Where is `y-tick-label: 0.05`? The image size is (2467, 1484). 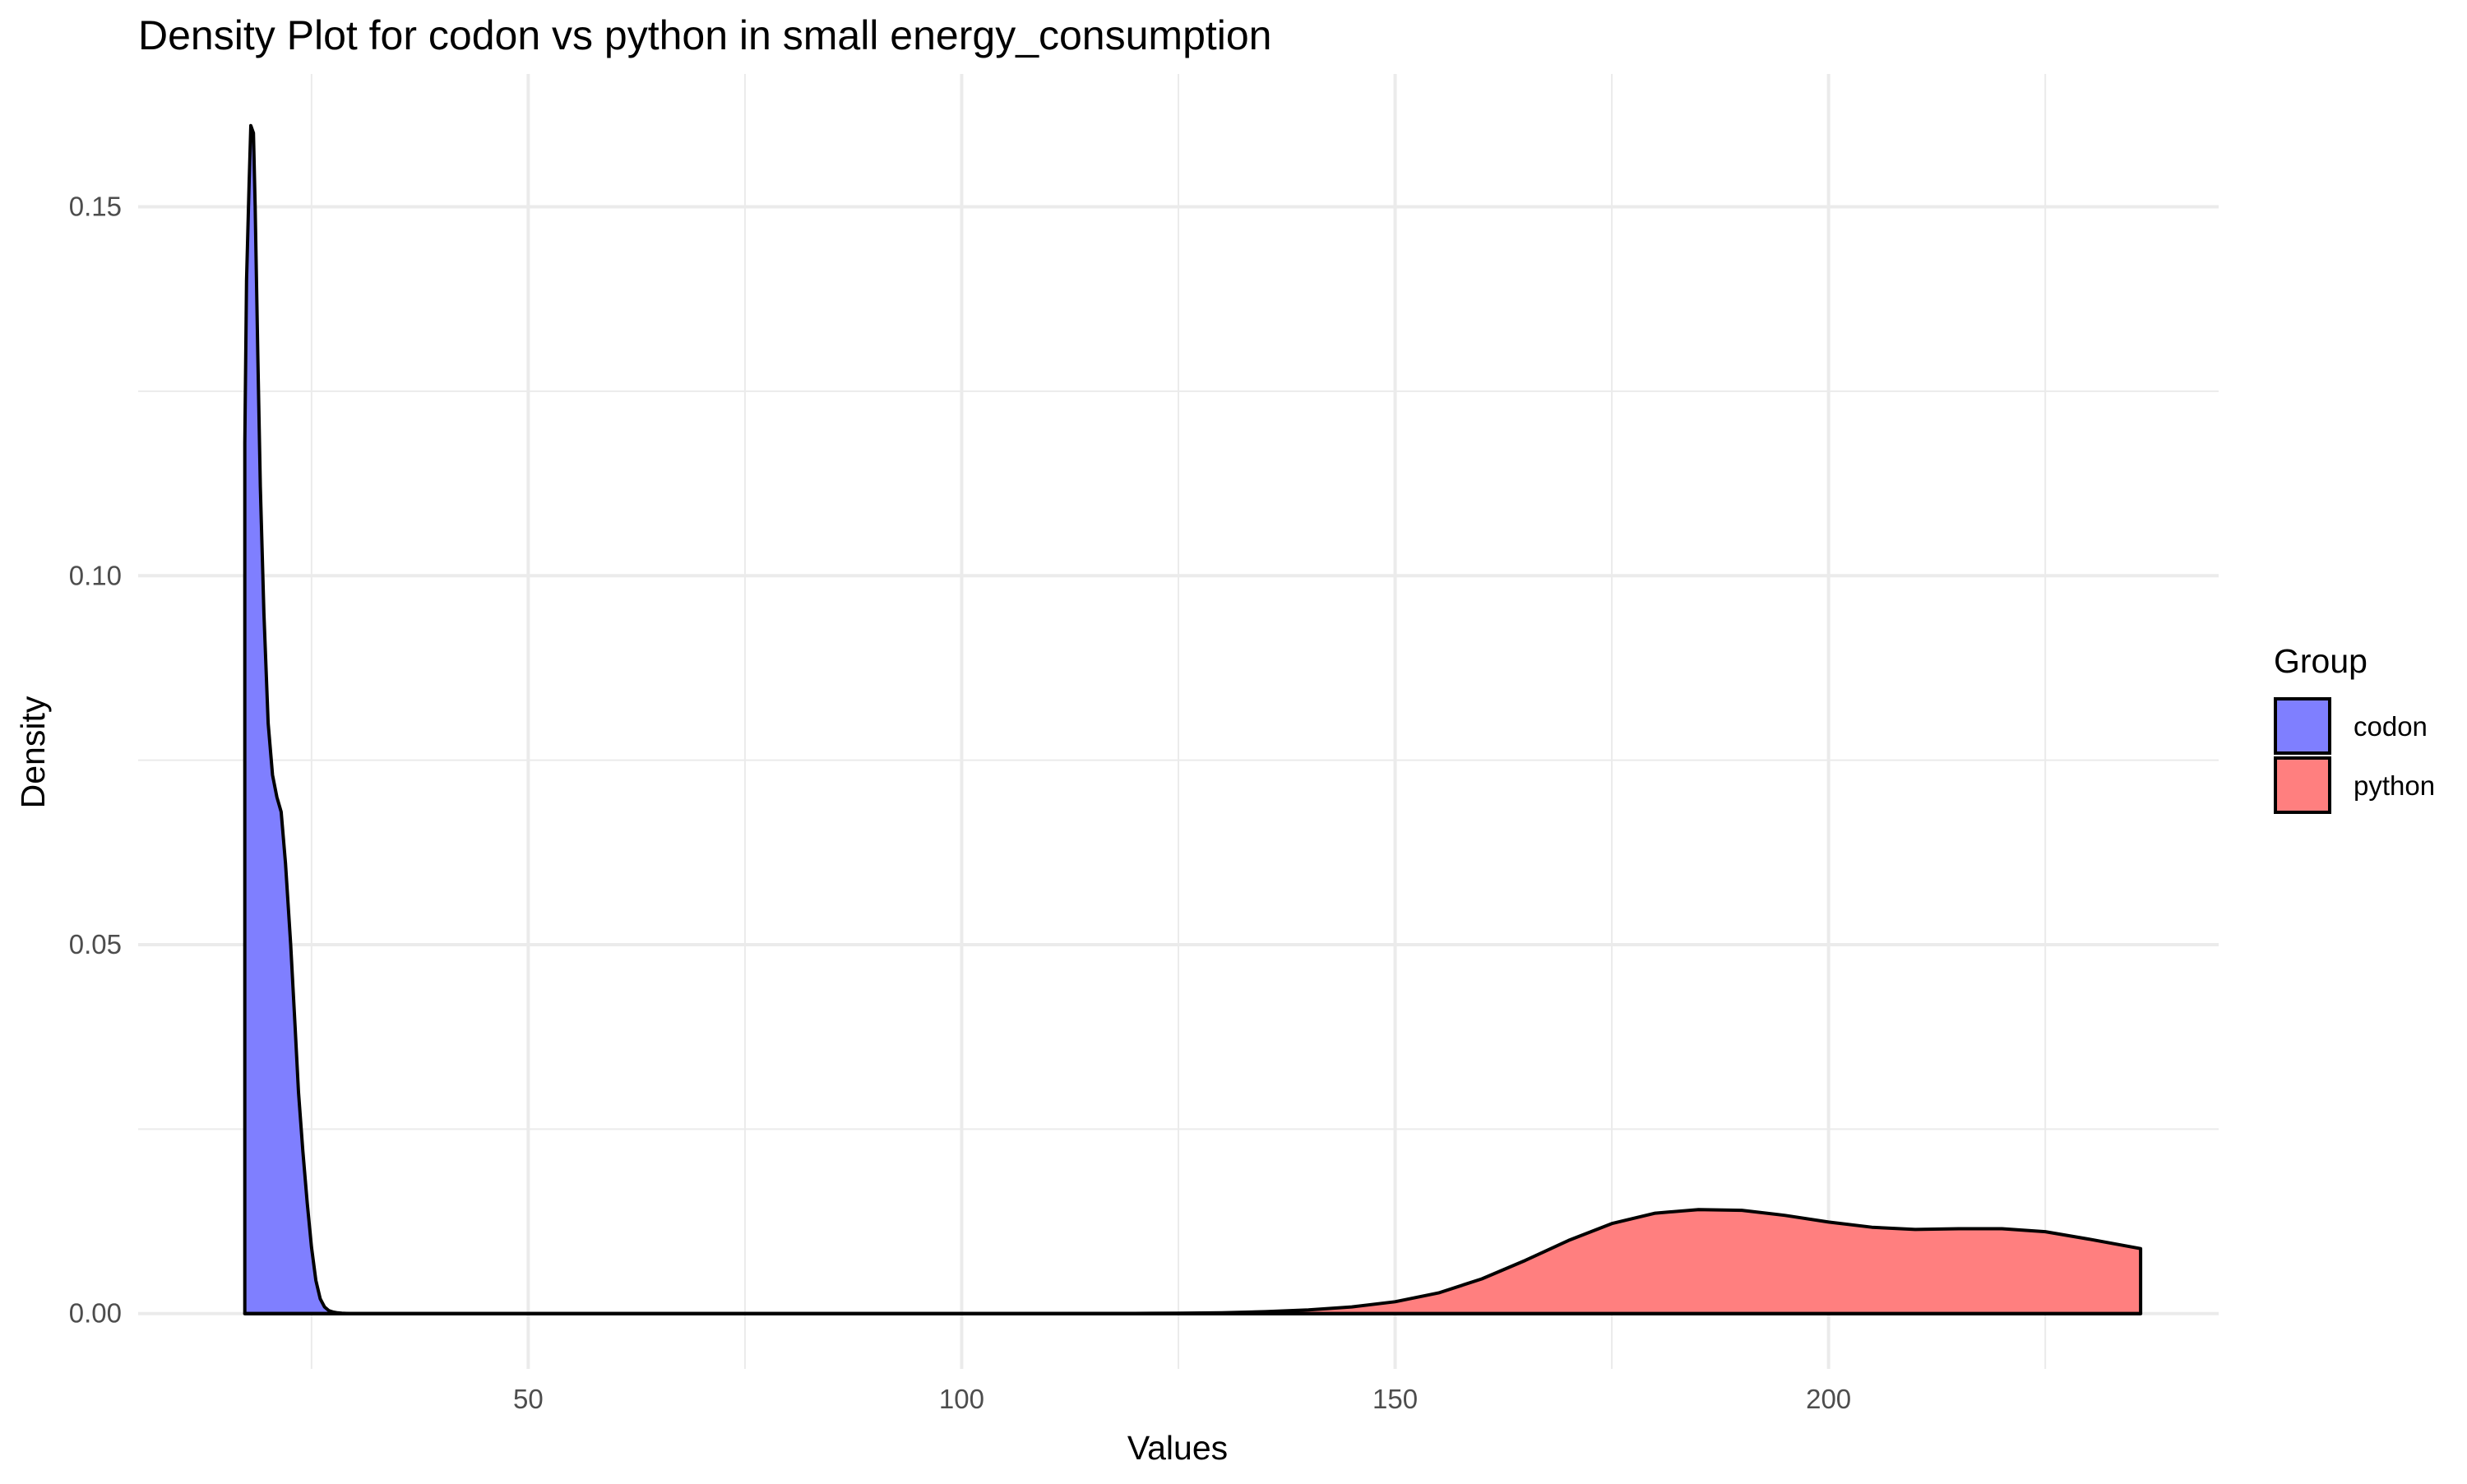
y-tick-label: 0.05 is located at coordinates (96, 944).